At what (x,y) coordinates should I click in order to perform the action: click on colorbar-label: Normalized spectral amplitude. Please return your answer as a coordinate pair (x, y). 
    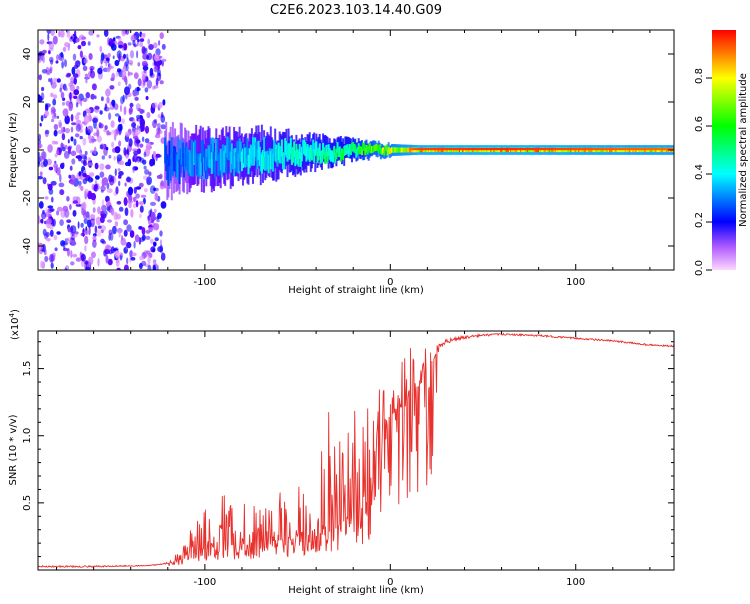
    Looking at the image, I should click on (743, 150).